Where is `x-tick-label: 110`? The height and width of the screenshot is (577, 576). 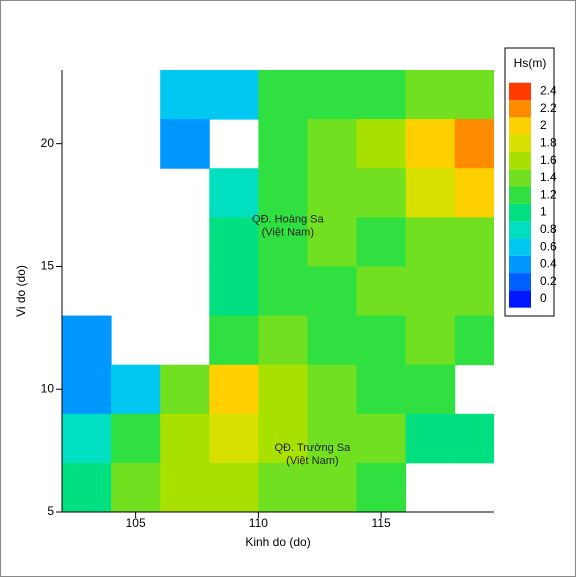
x-tick-label: 110 is located at coordinates (258, 523).